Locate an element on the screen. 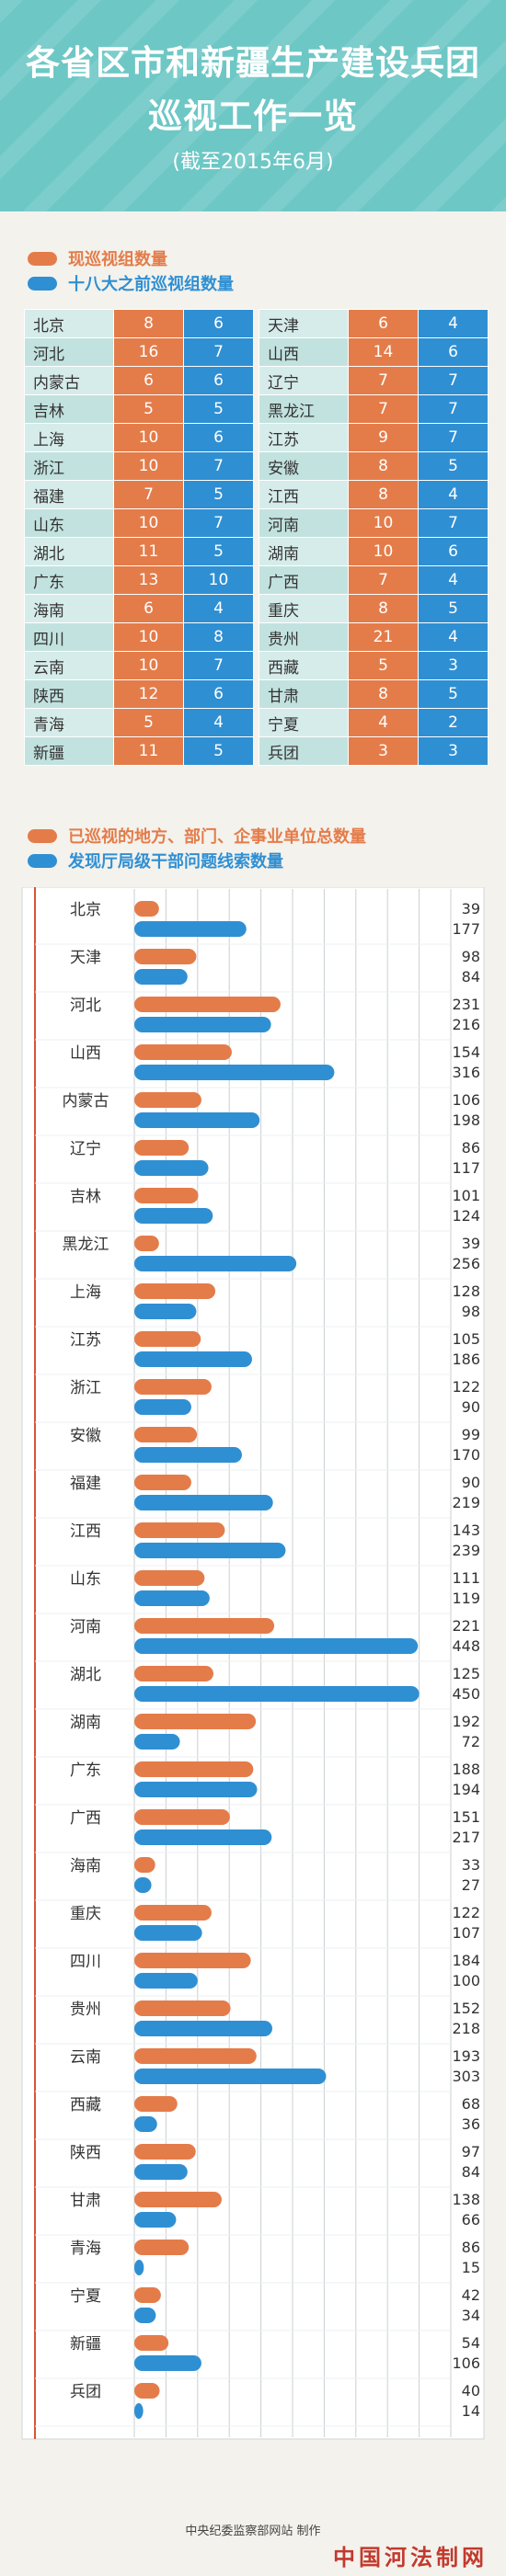 The height and width of the screenshot is (2576, 506). value-label: 27 is located at coordinates (471, 1885).